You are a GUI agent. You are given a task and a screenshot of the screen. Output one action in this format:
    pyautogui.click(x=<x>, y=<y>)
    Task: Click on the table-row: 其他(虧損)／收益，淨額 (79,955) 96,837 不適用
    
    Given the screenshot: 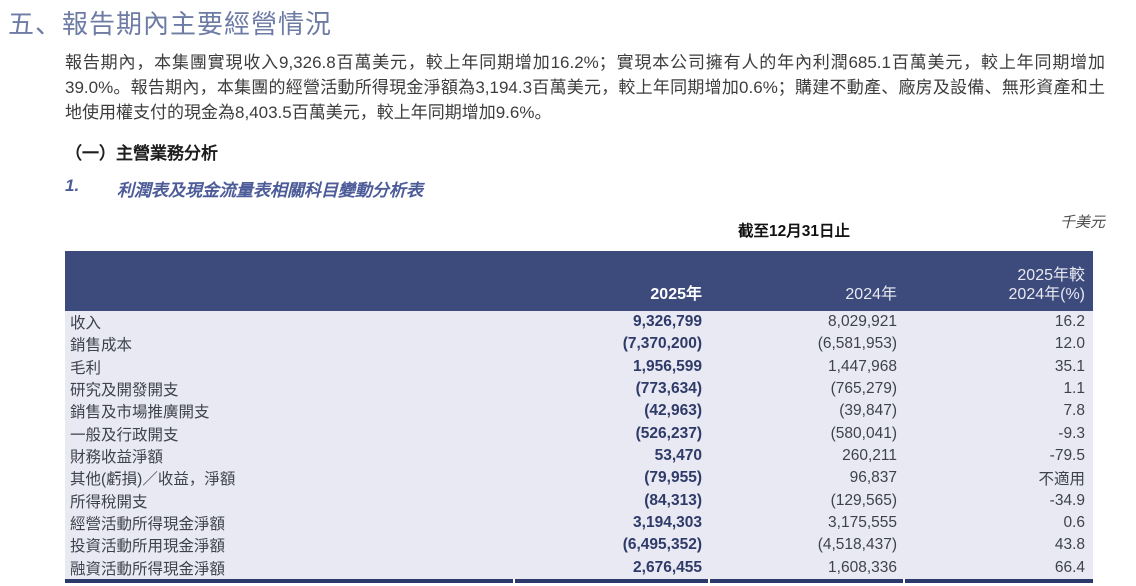 What is the action you would take?
    pyautogui.click(x=577, y=479)
    